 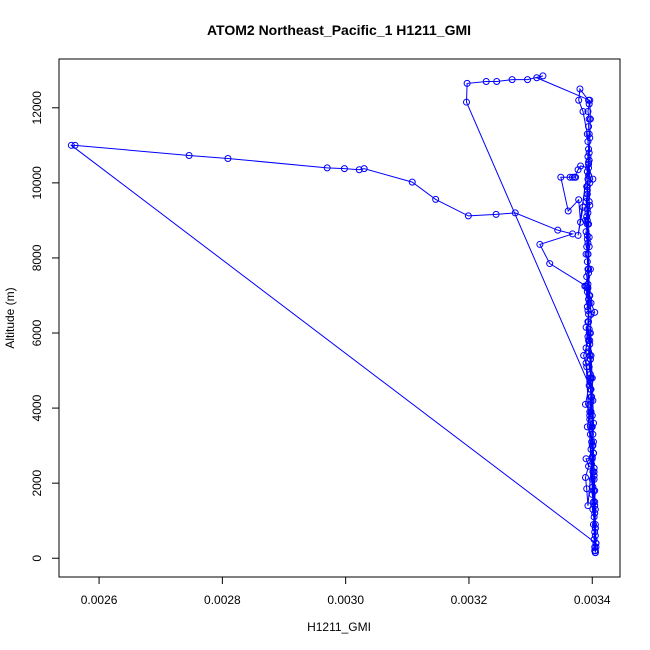 What do you see at coordinates (37, 257) in the screenshot?
I see `y-tick-label: 8000` at bounding box center [37, 257].